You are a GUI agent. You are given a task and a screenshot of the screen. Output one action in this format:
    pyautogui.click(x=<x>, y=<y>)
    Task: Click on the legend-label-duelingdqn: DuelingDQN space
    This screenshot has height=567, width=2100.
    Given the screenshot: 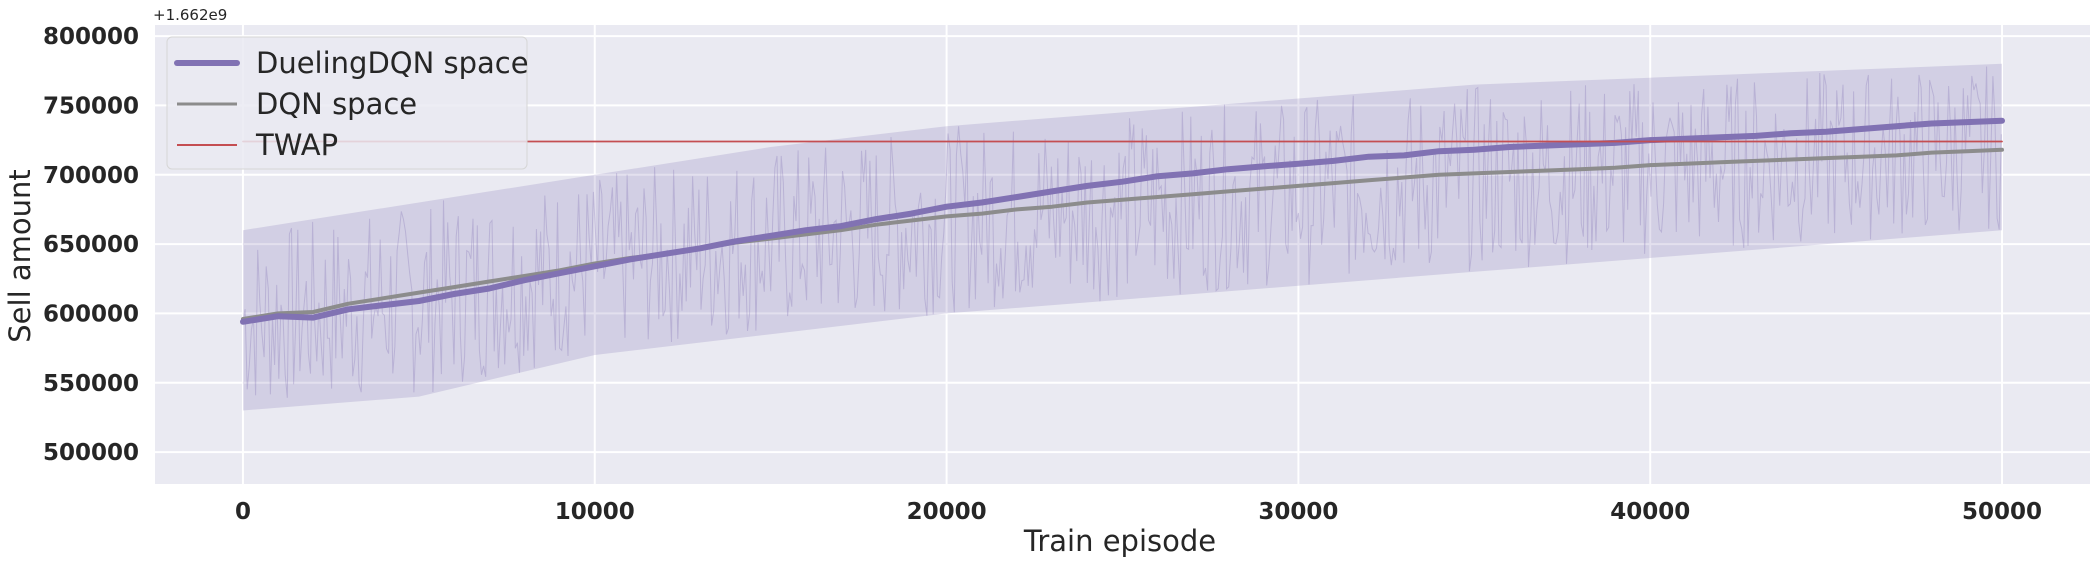 What is the action you would take?
    pyautogui.click(x=392, y=63)
    